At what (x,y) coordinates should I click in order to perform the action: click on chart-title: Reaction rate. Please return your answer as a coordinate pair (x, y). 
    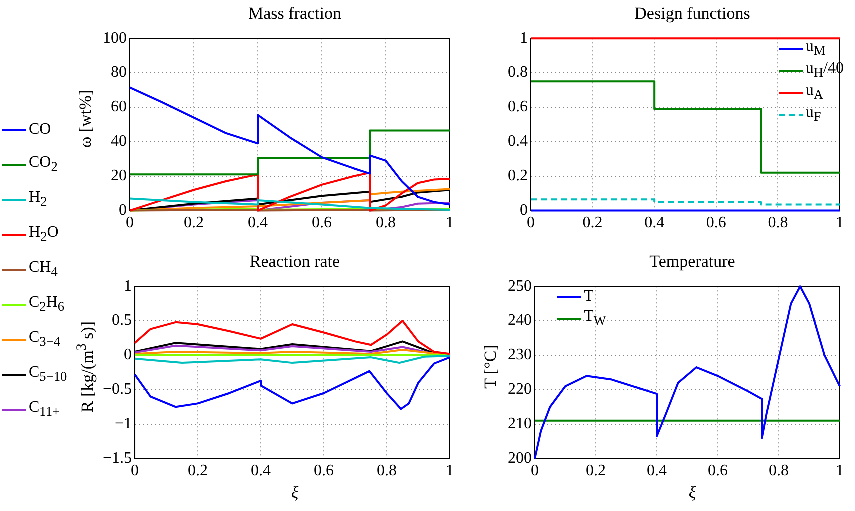
    Looking at the image, I should click on (295, 262).